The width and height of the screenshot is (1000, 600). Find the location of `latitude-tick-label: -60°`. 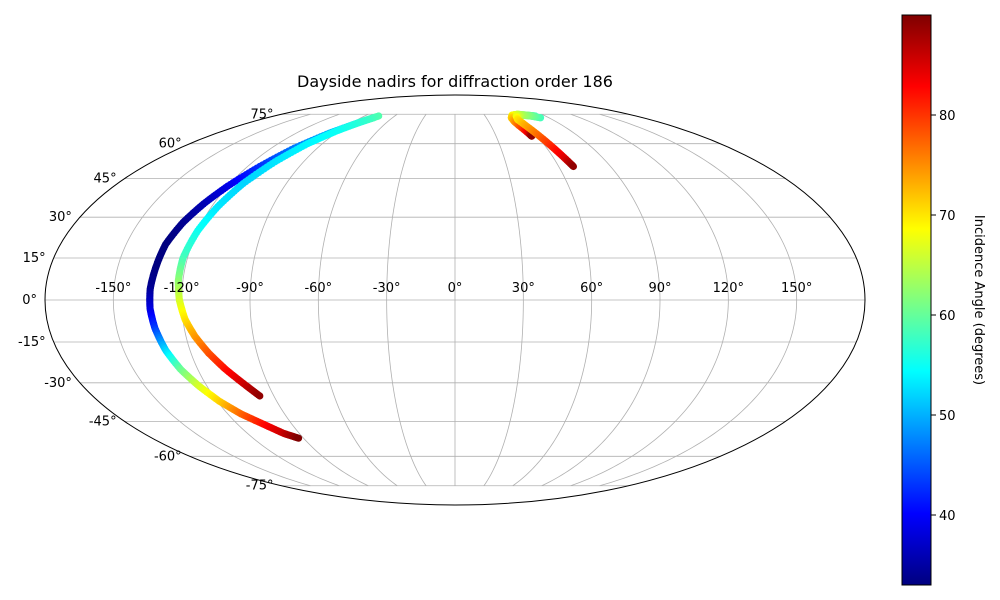

latitude-tick-label: -60° is located at coordinates (168, 456).